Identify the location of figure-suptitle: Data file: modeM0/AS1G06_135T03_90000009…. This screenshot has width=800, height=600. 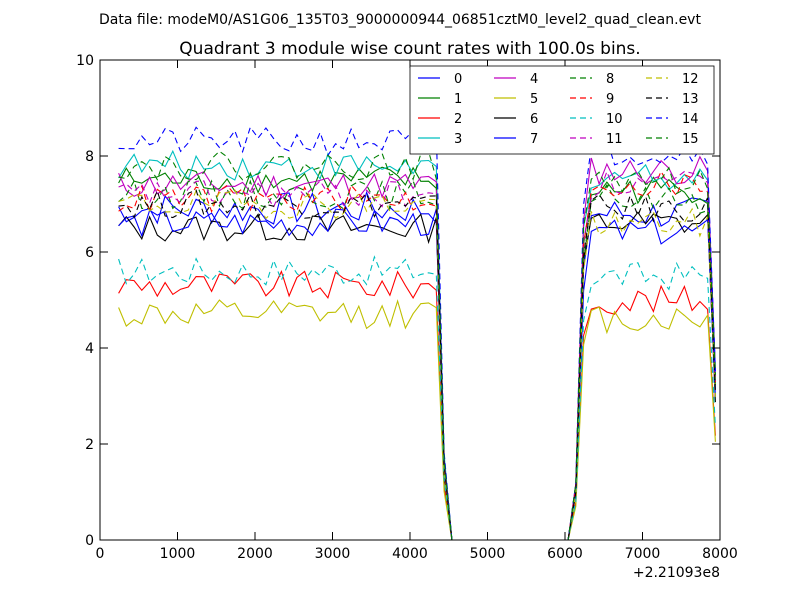
(400, 20).